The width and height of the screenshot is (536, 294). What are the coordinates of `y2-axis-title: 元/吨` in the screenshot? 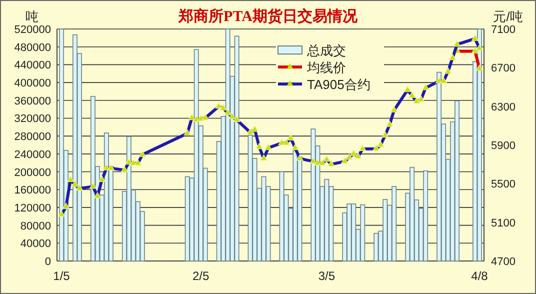 It's located at (508, 16).